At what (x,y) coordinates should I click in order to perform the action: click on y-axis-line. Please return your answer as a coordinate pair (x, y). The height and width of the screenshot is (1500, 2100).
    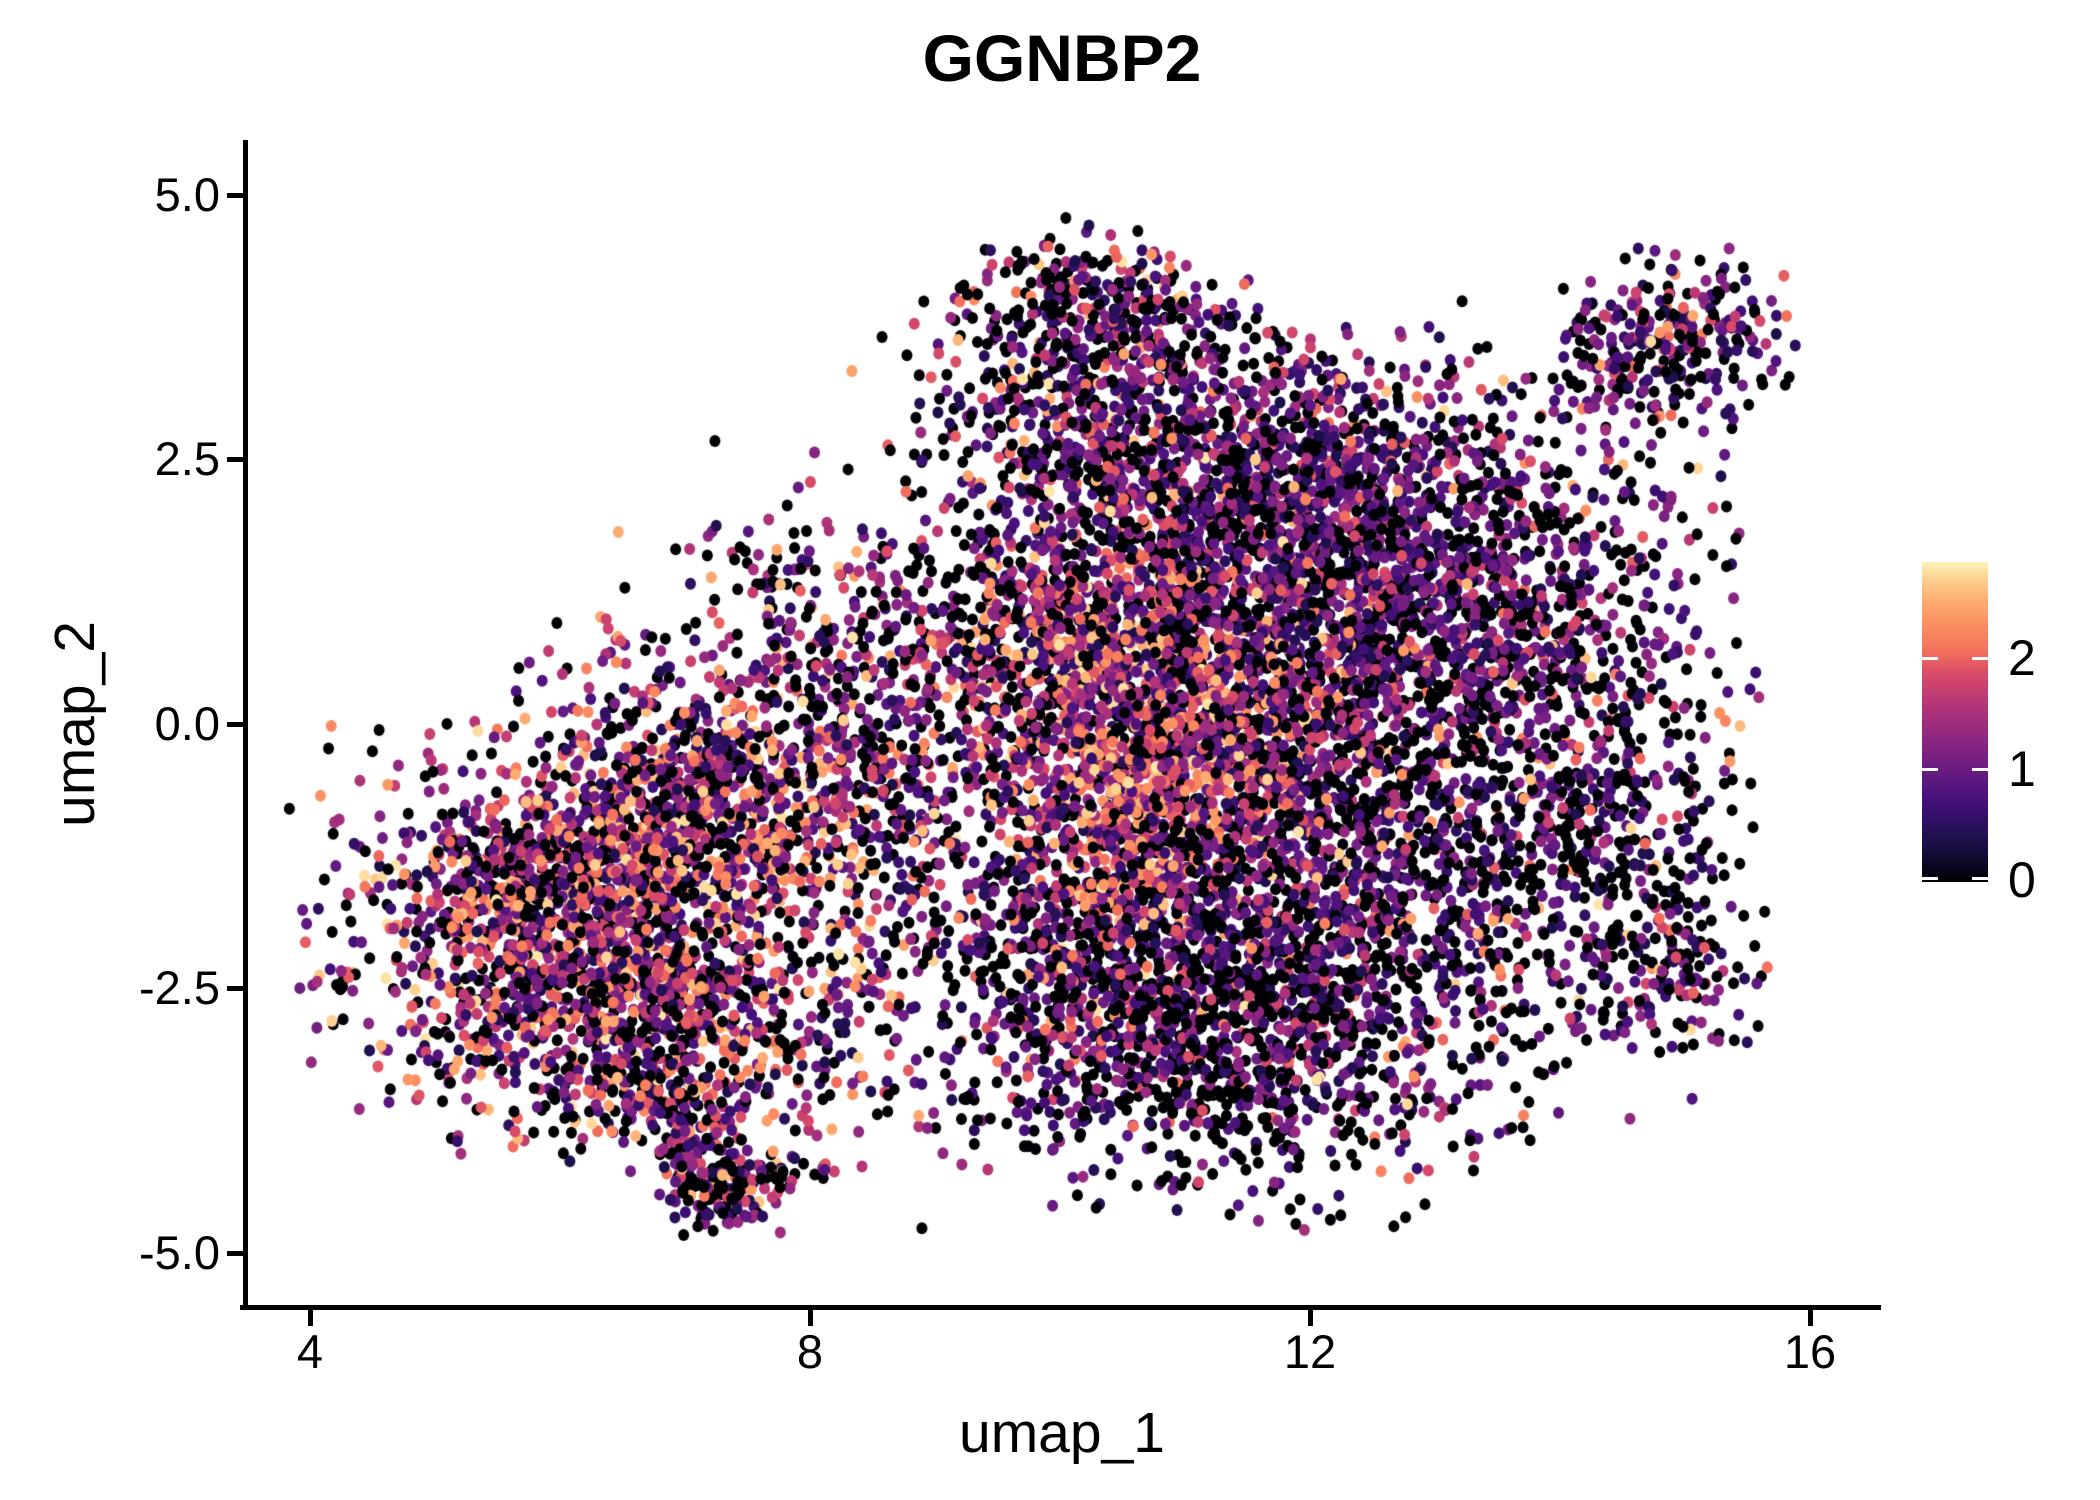
    Looking at the image, I should click on (245, 723).